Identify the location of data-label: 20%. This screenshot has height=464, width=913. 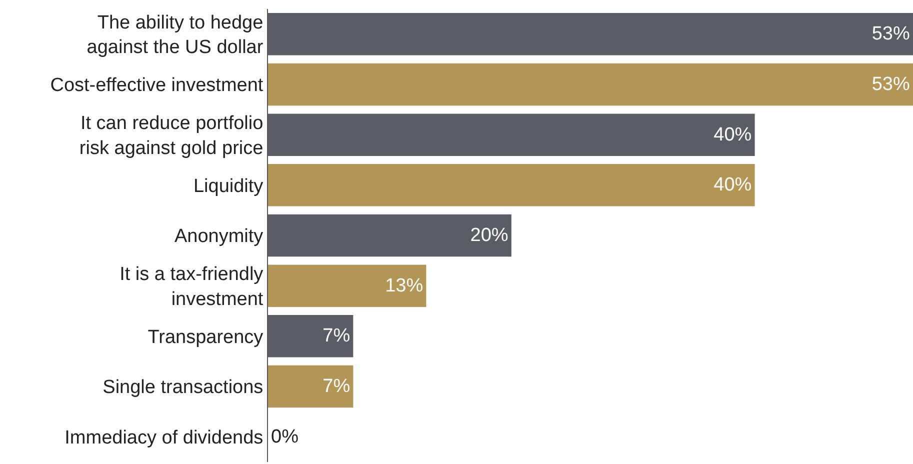
(489, 235).